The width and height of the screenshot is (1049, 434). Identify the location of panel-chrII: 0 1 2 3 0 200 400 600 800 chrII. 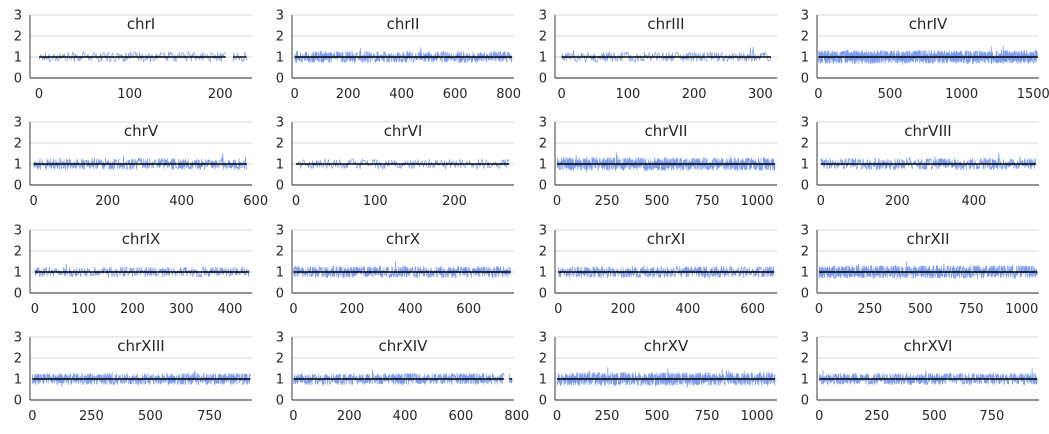
(398, 56).